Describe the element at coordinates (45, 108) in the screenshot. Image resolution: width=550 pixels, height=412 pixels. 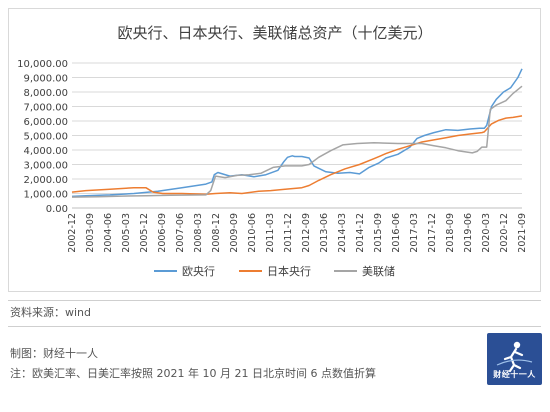
I see `y-tick-label: 7,000.00` at that location.